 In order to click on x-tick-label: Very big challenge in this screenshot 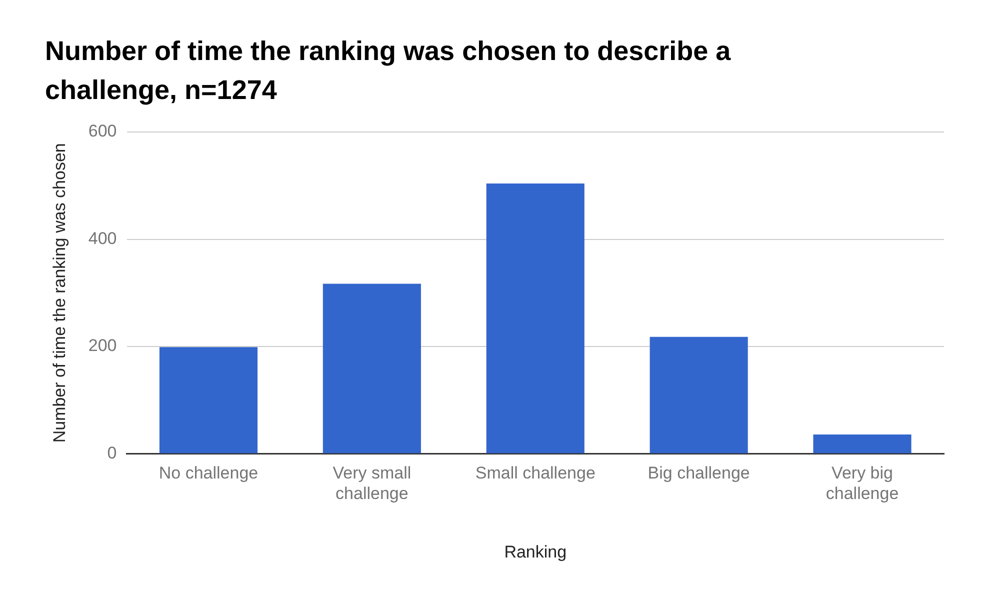, I will do `click(862, 484)`.